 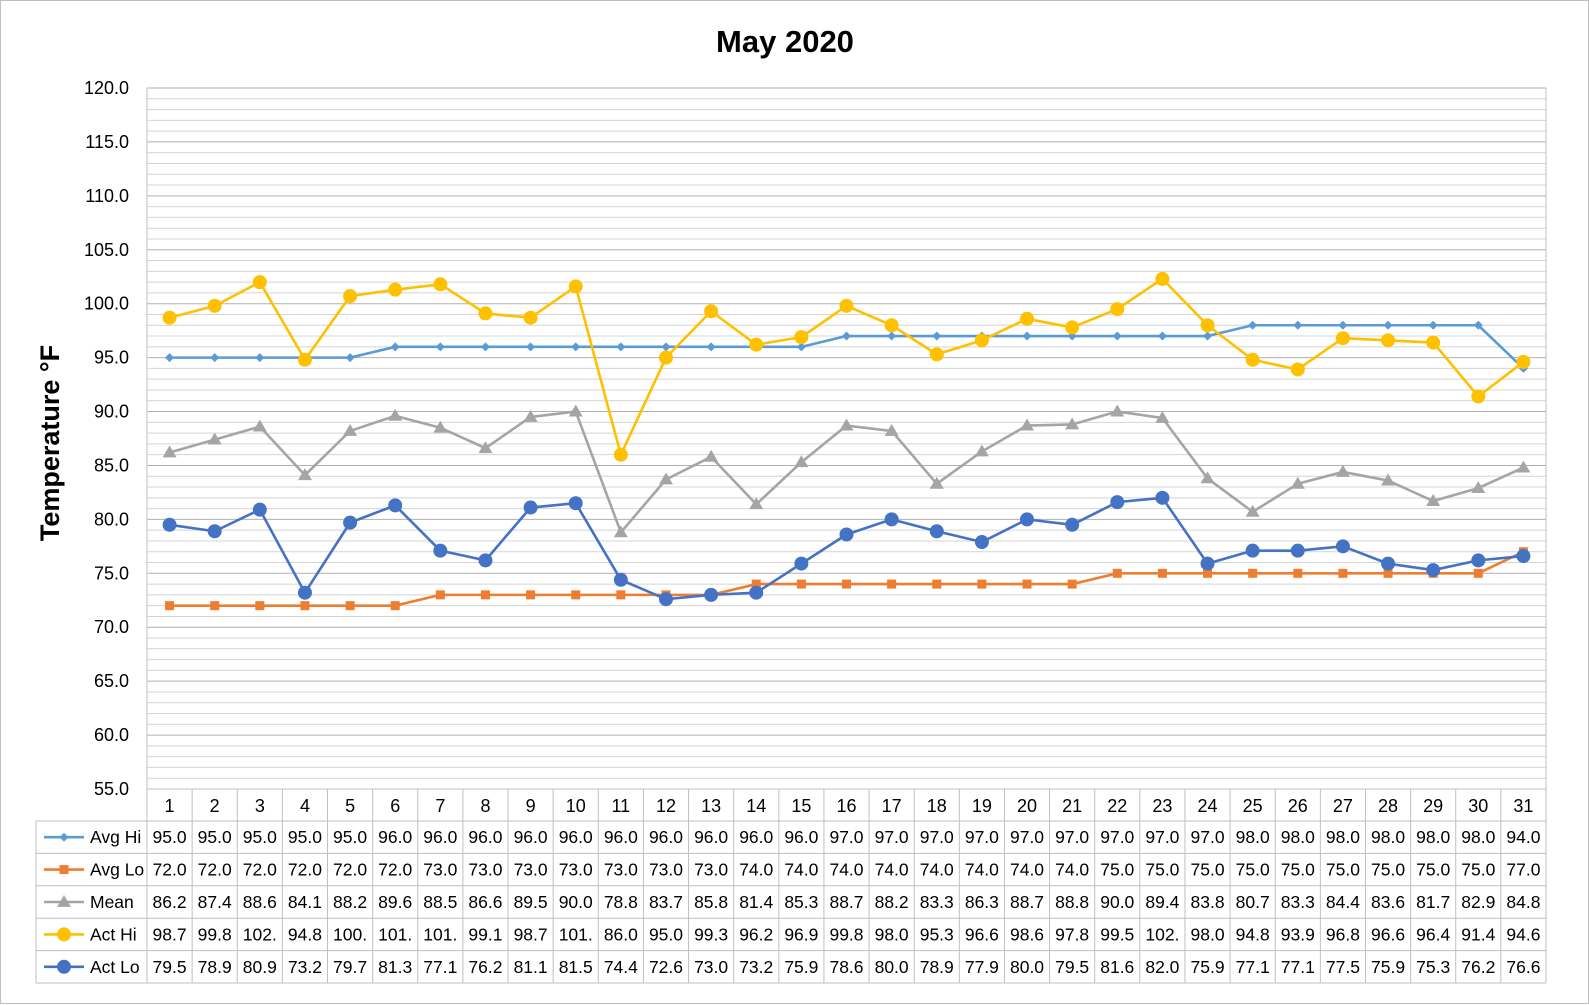 What do you see at coordinates (440, 806) in the screenshot?
I see `x-tick-label: 7` at bounding box center [440, 806].